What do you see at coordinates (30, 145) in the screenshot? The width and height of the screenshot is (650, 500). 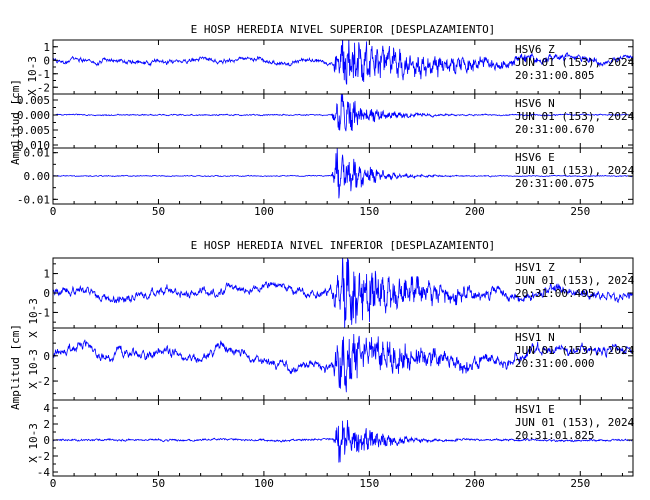 I see `y-tick-label: -0.010` at bounding box center [30, 145].